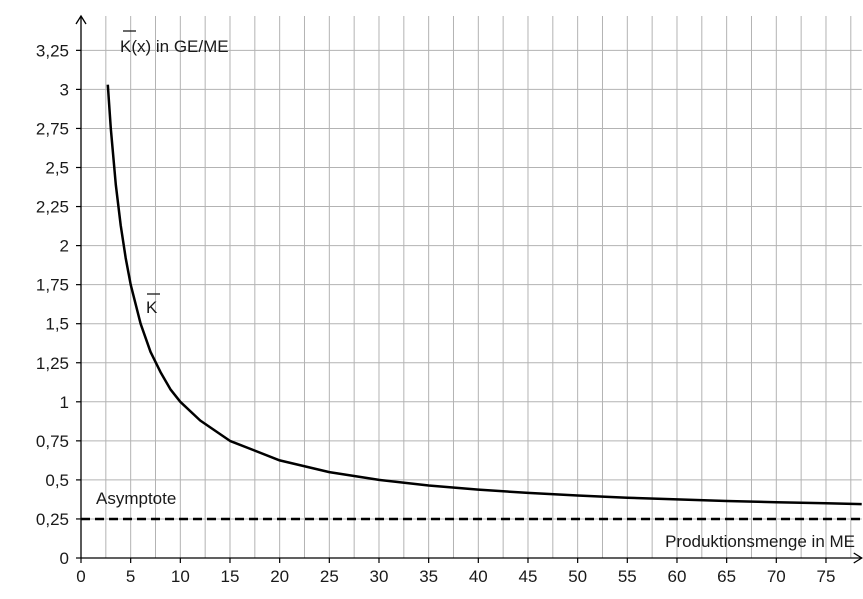 This screenshot has width=863, height=599. I want to click on x-tick-label: 10, so click(180, 576).